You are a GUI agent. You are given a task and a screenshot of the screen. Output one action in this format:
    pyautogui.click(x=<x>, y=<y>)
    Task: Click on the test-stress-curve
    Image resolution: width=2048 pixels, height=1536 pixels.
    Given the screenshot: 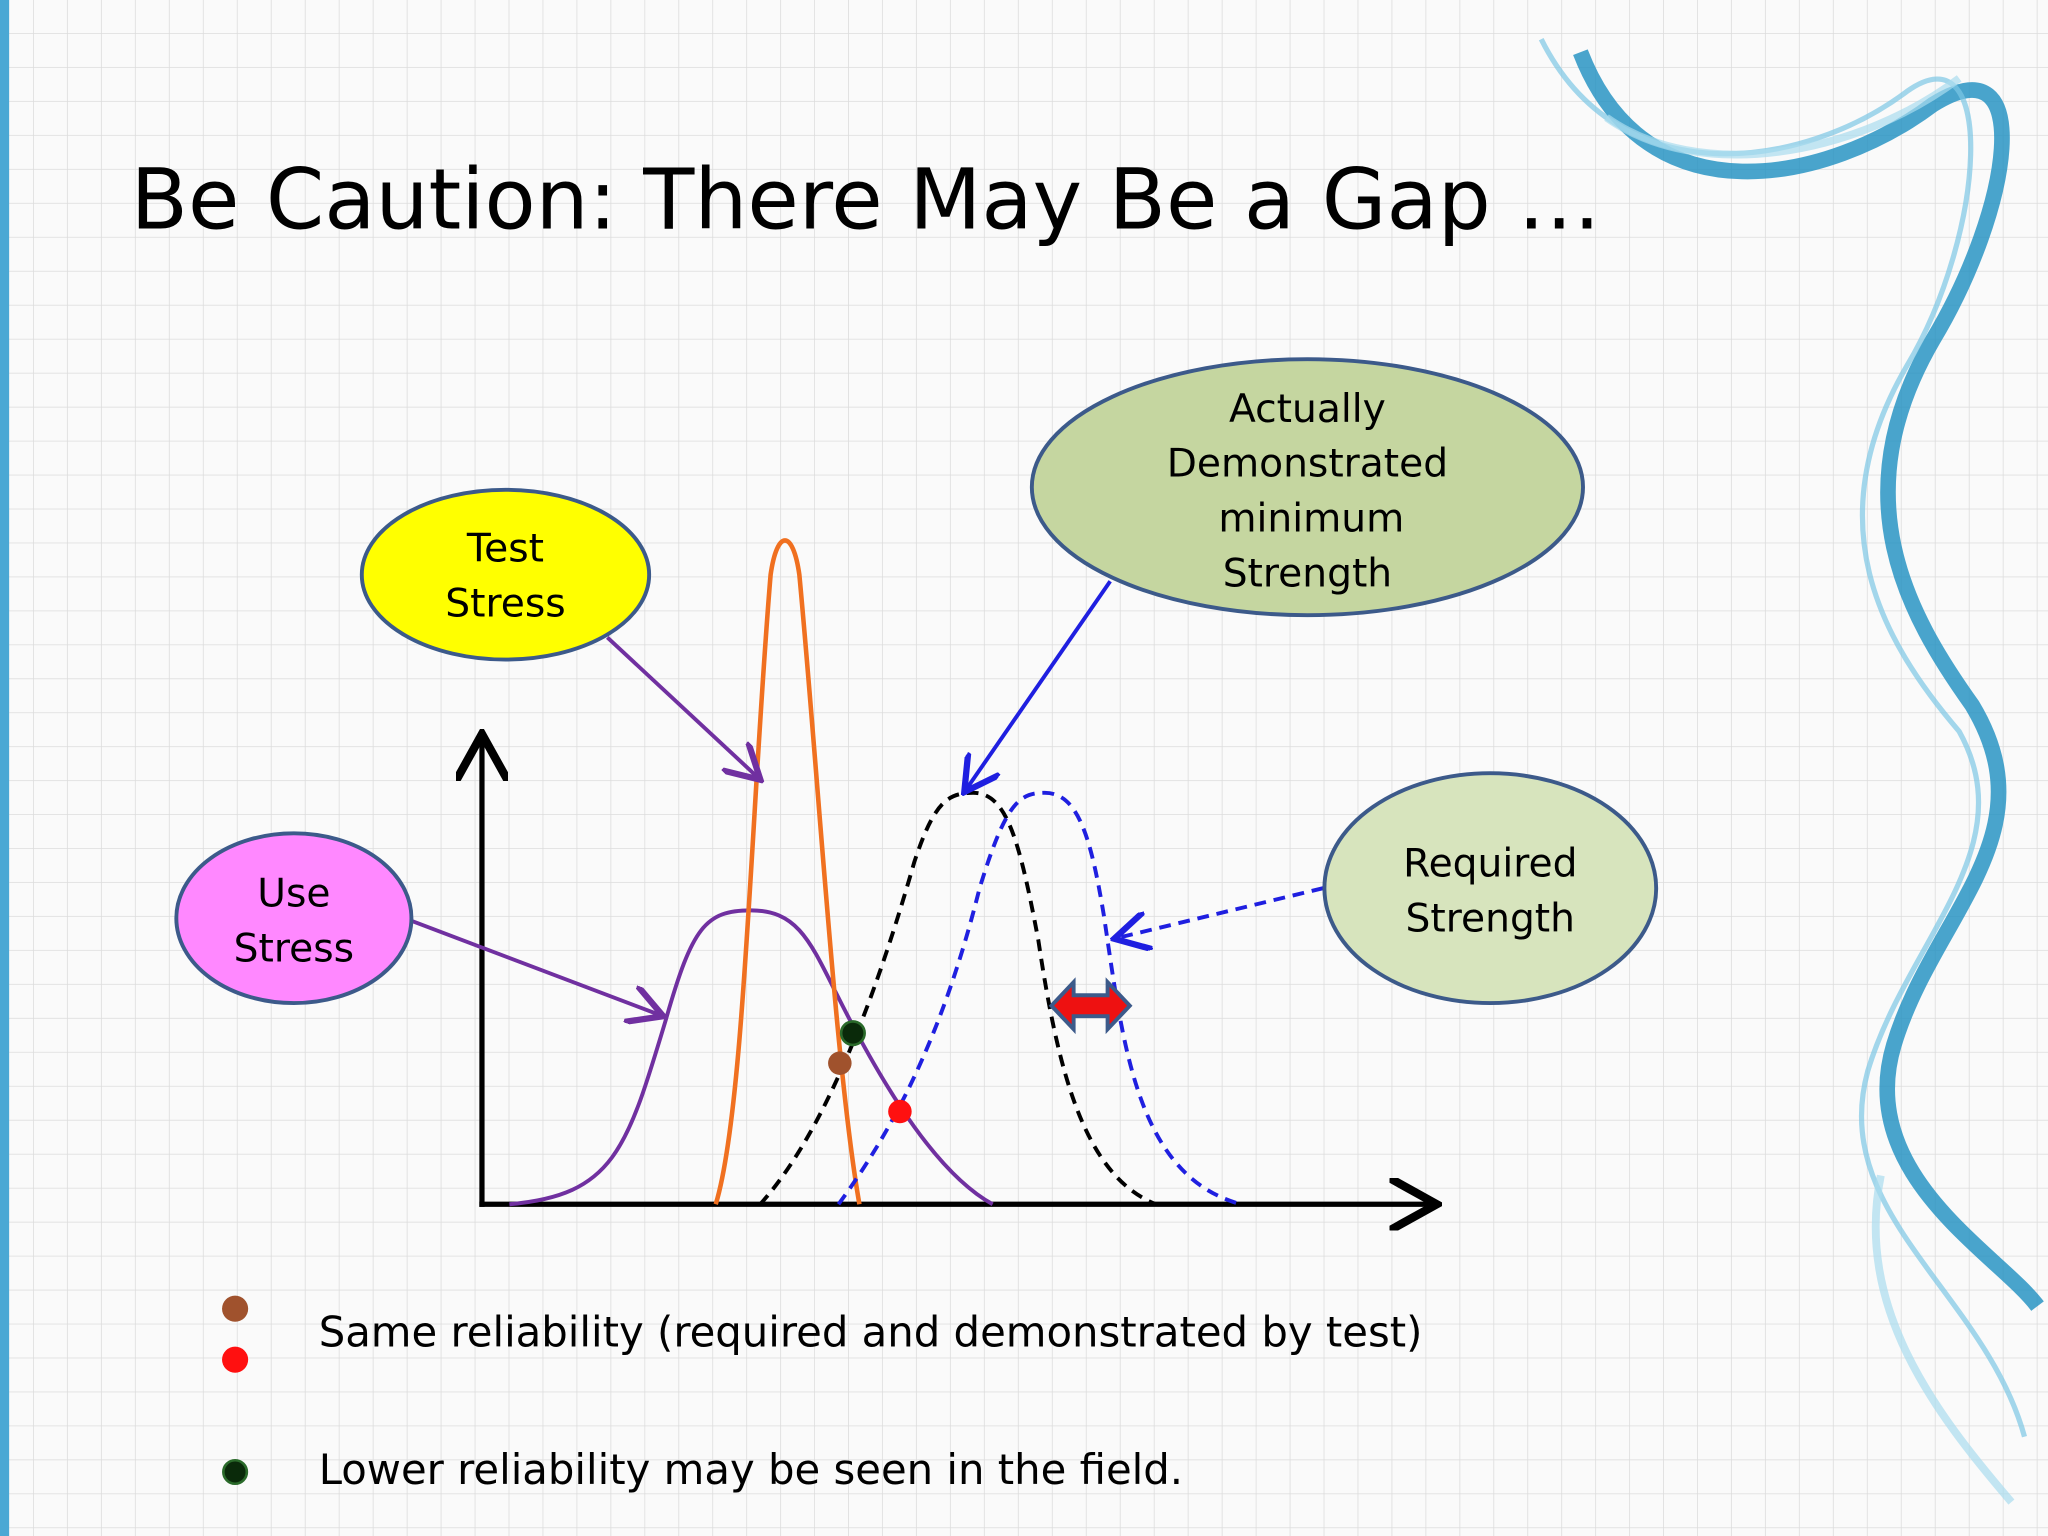 What is the action you would take?
    pyautogui.click(x=787, y=871)
    